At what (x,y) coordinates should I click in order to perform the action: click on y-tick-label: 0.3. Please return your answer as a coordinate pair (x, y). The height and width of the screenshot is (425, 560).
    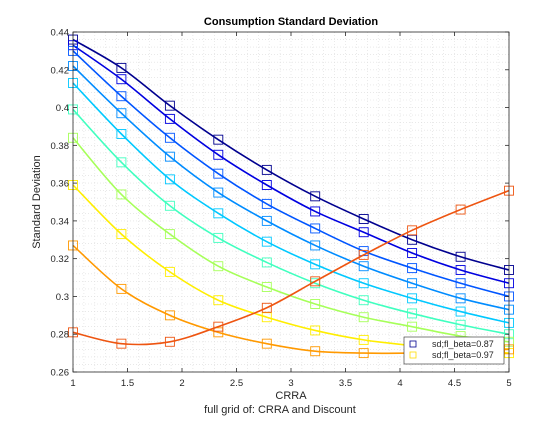
    Looking at the image, I should click on (62, 297).